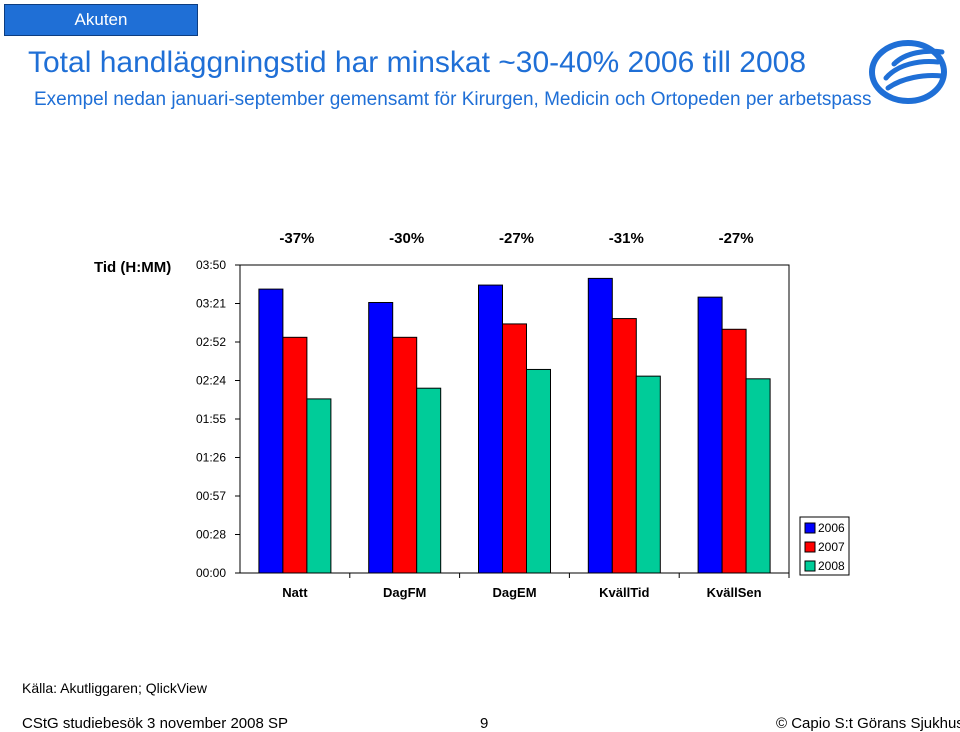 Image resolution: width=960 pixels, height=732 pixels. Describe the element at coordinates (758, 476) in the screenshot. I see `bar-2008-kvällsen` at that location.